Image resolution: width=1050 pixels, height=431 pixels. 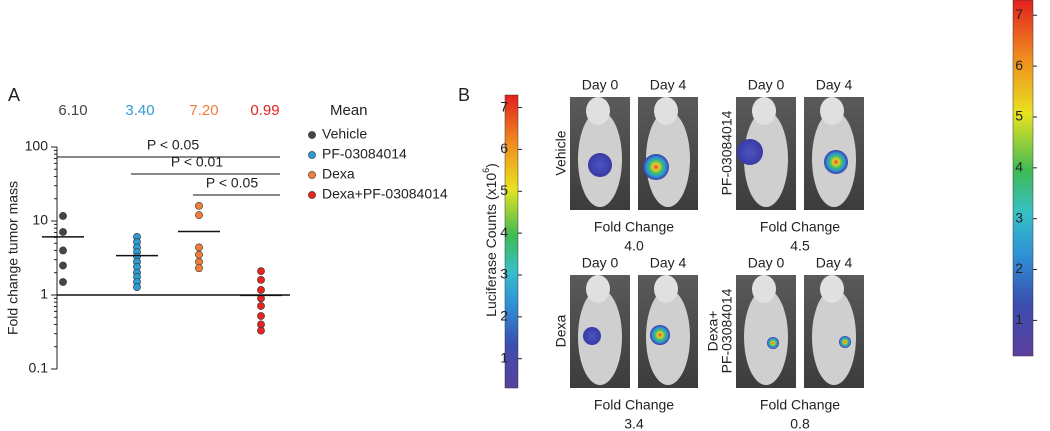 What do you see at coordinates (385, 194) in the screenshot?
I see `legend-label: Dexa+PF-03084014` at bounding box center [385, 194].